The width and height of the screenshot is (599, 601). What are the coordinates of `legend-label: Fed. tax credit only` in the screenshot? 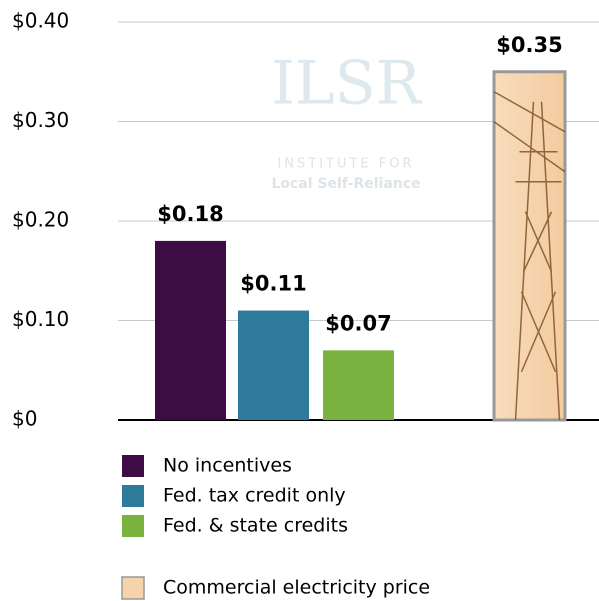 It's located at (254, 496).